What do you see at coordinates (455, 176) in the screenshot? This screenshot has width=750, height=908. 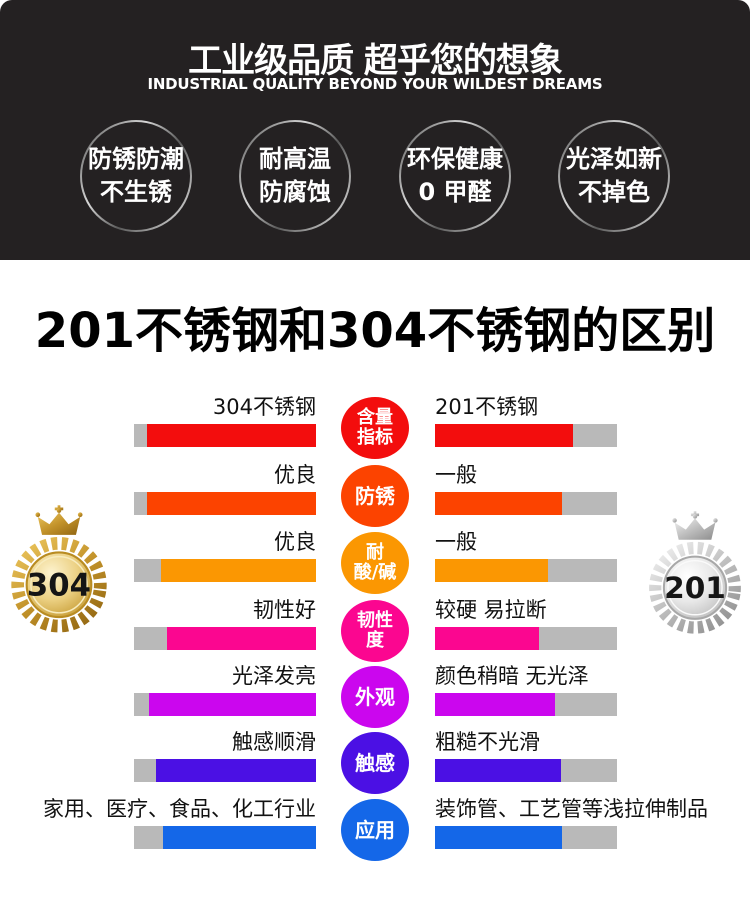 I see `feature-circle-eco-health: 环保健康 0 甲醛` at bounding box center [455, 176].